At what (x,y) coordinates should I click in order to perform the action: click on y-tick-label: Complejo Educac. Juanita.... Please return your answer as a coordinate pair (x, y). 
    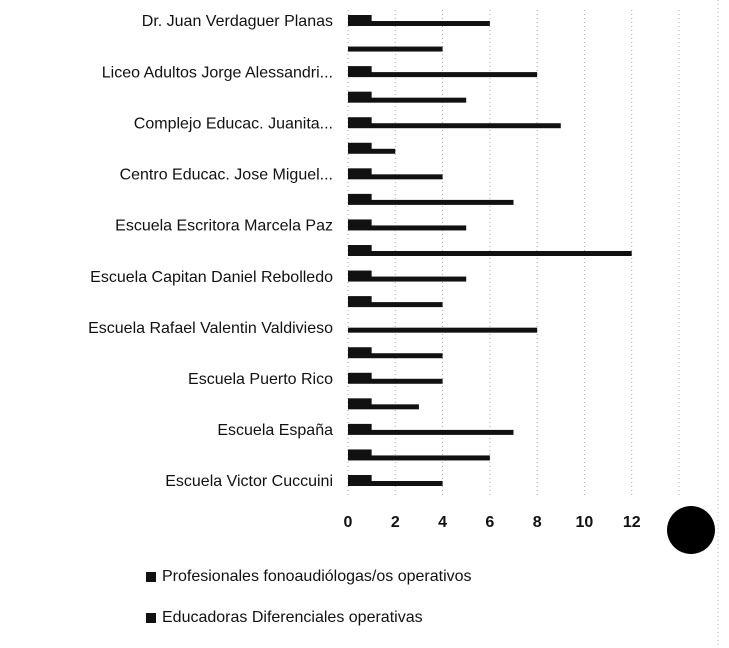
    Looking at the image, I should click on (233, 123).